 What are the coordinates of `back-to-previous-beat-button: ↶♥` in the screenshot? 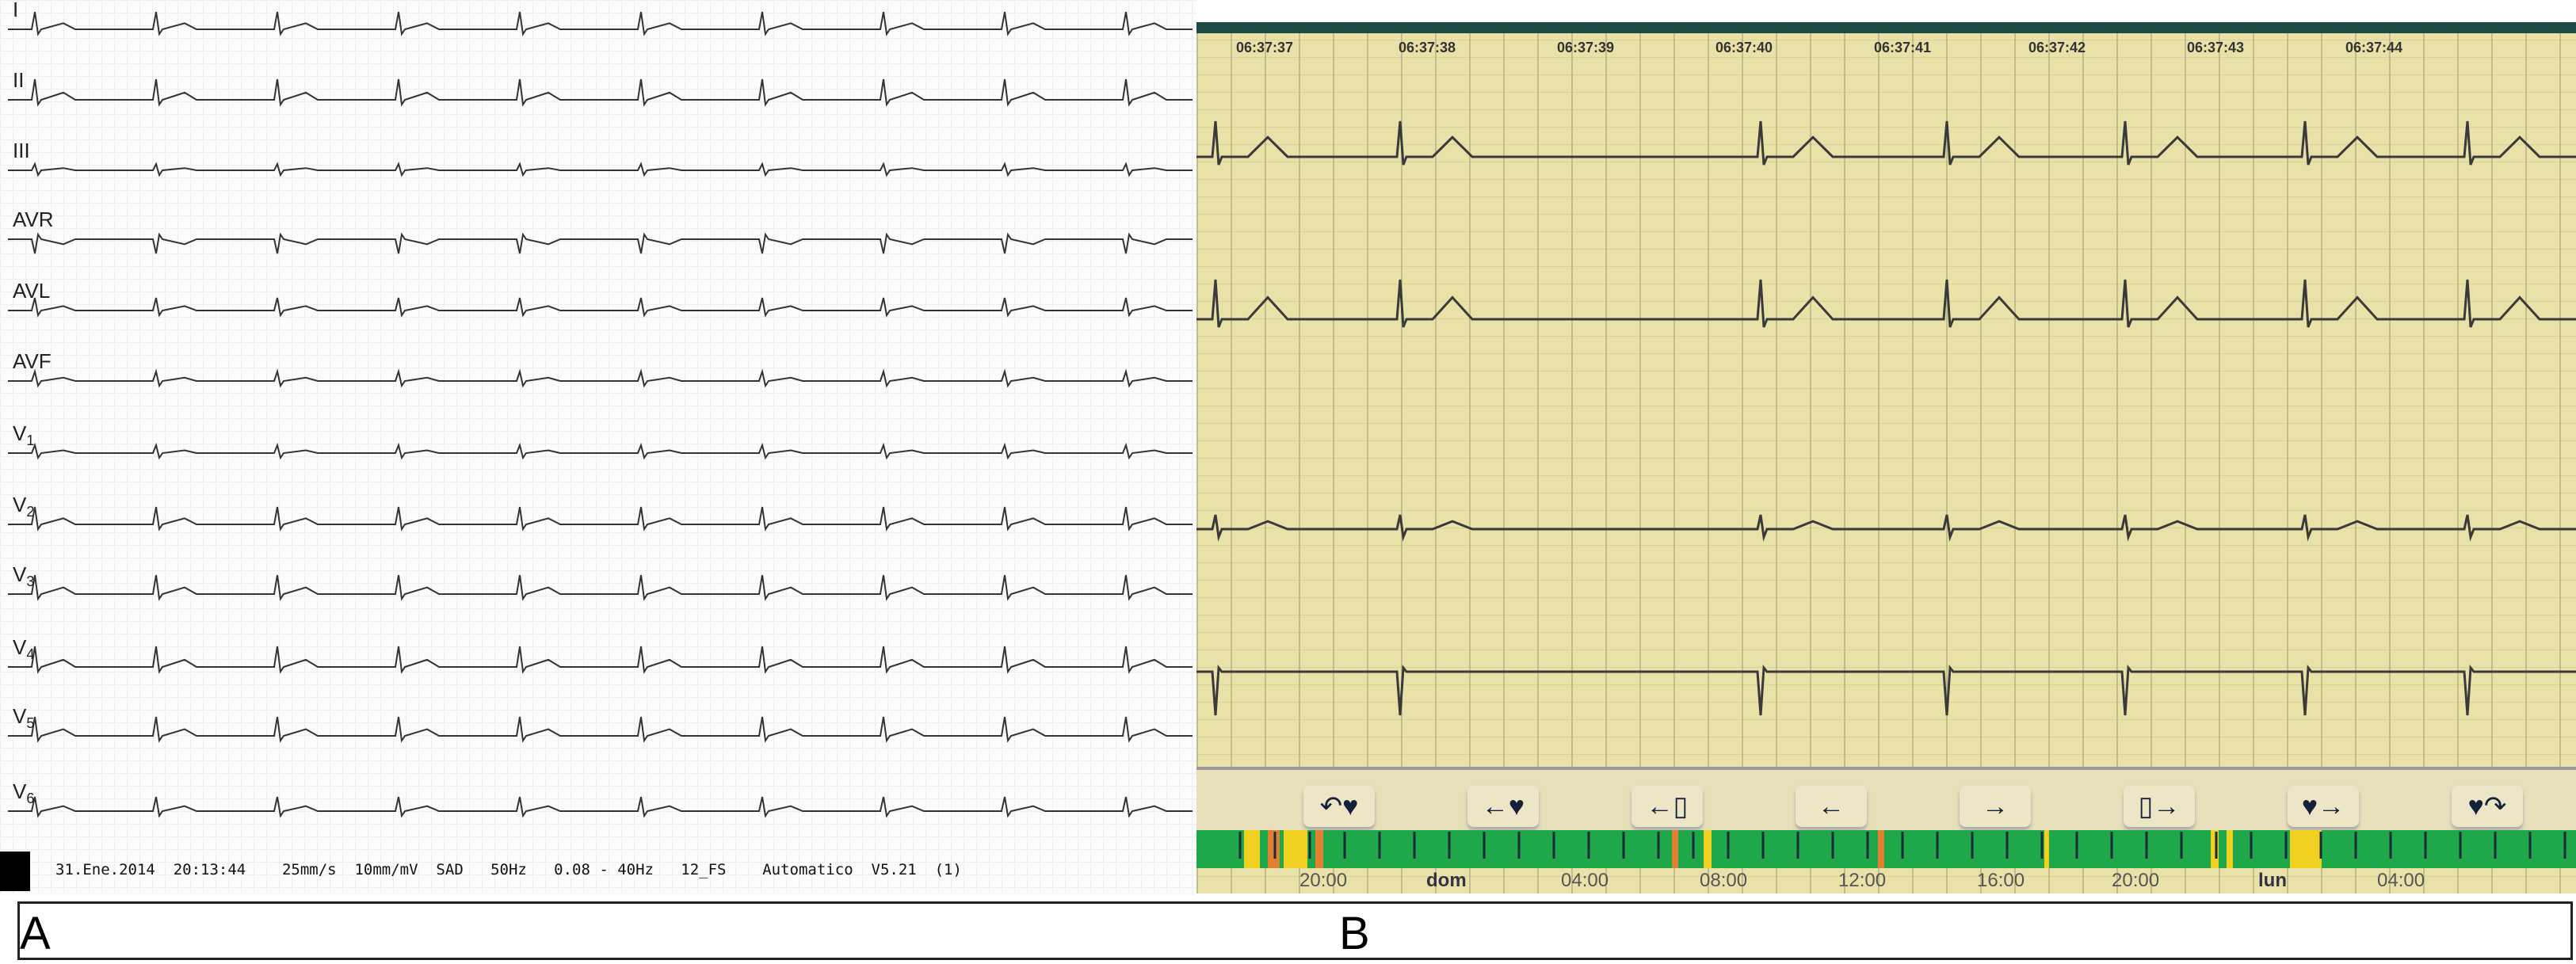 It's located at (1339, 806).